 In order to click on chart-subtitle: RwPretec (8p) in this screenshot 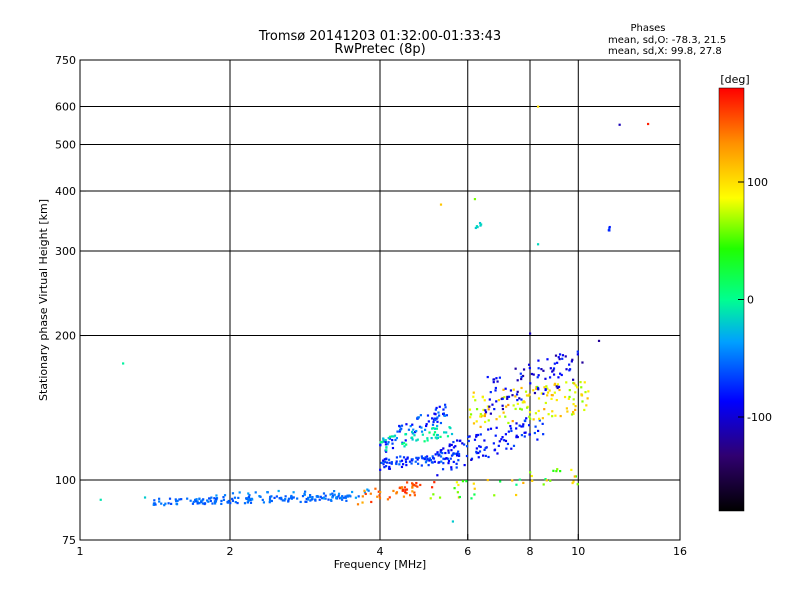, I will do `click(379, 49)`.